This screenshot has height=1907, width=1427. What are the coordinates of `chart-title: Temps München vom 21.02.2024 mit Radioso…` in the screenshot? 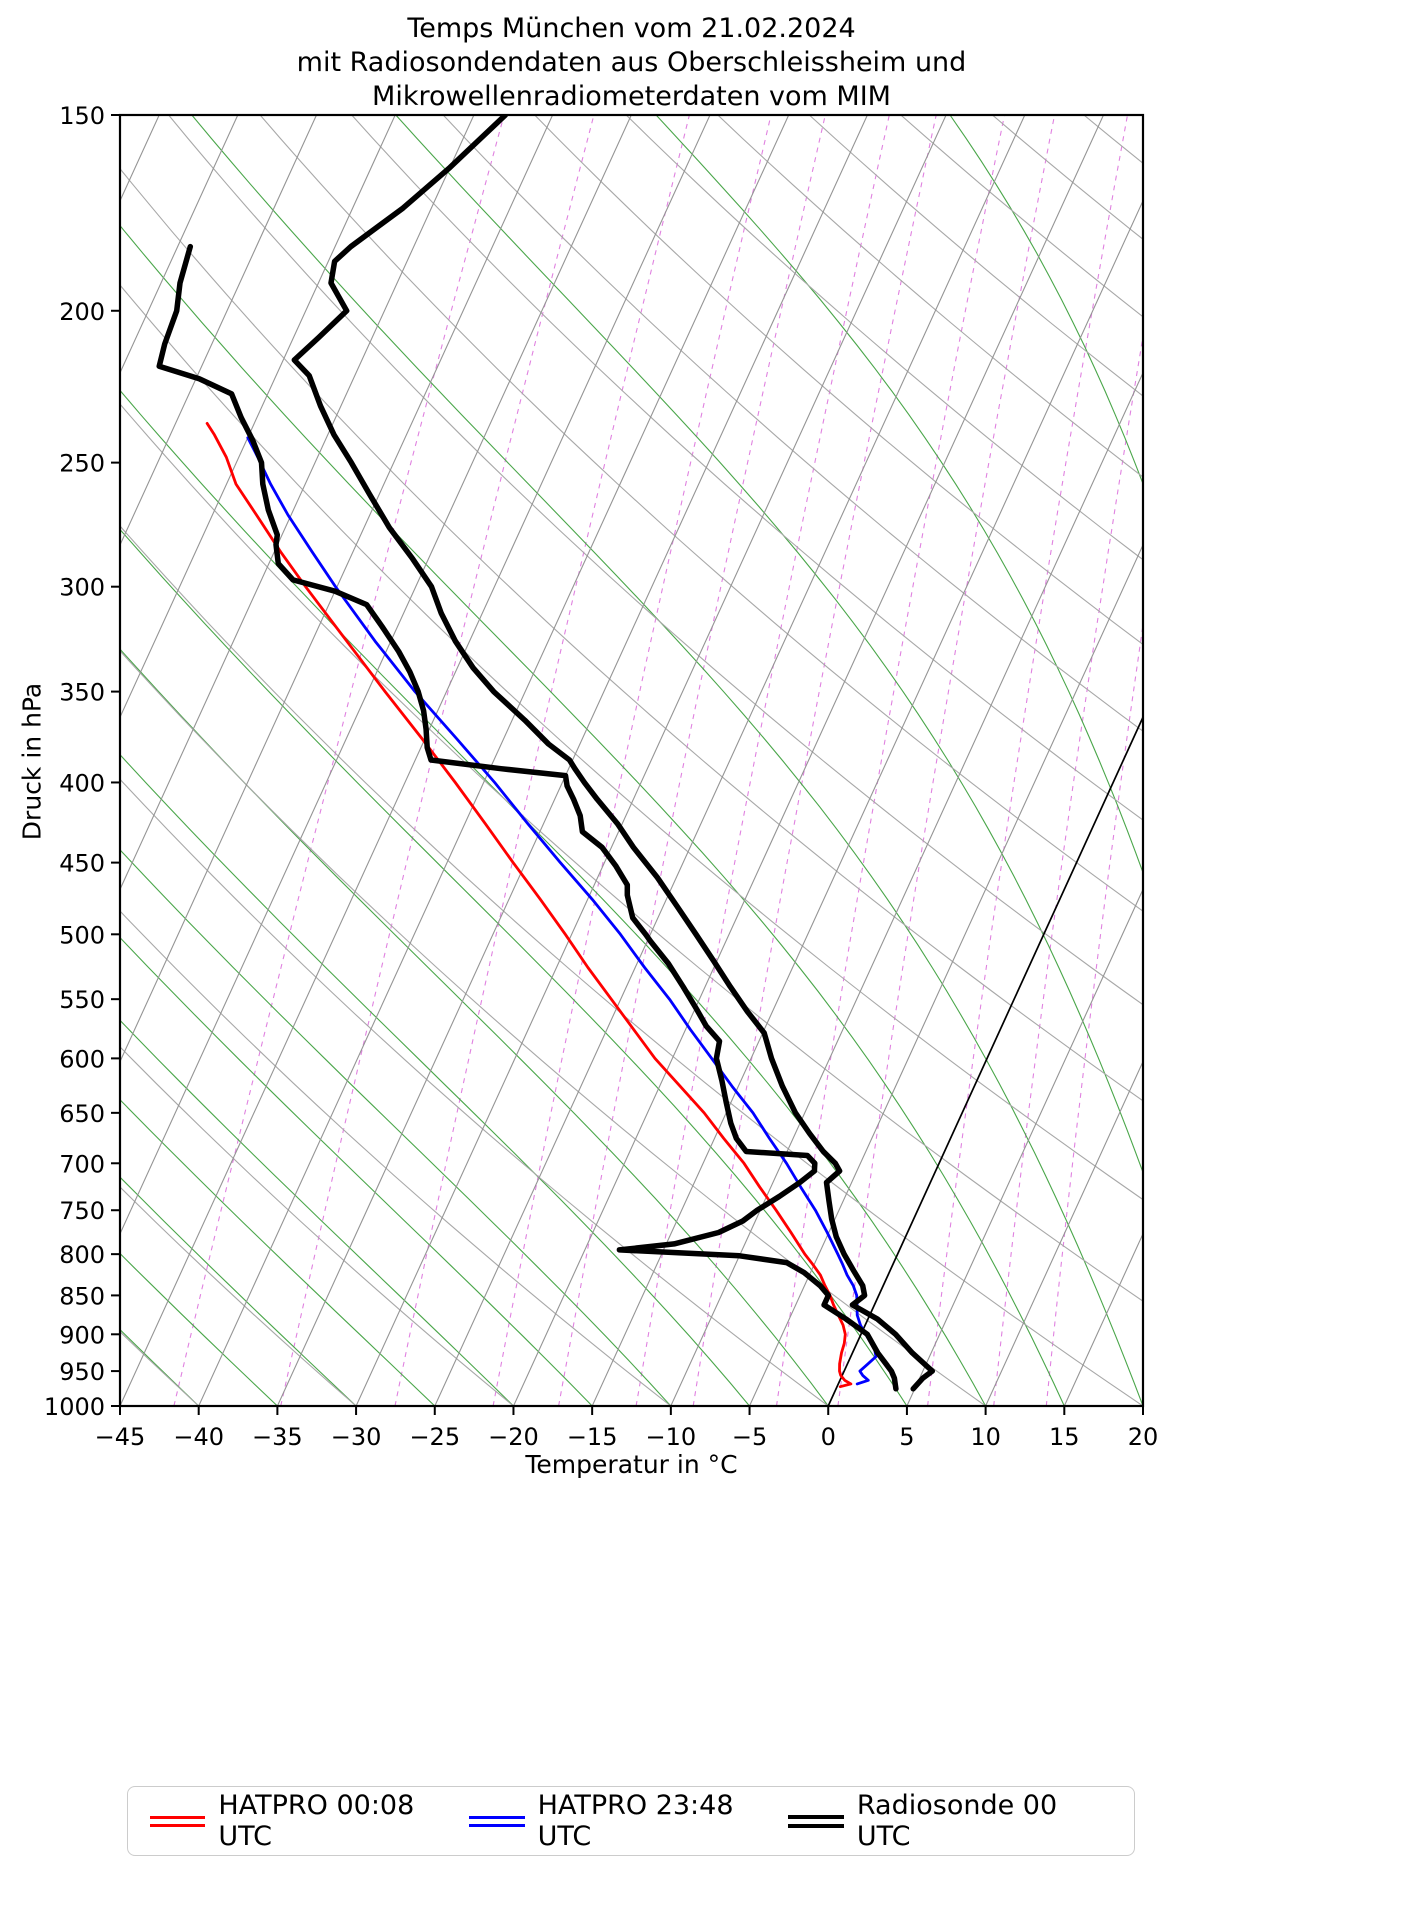 It's located at (631, 63).